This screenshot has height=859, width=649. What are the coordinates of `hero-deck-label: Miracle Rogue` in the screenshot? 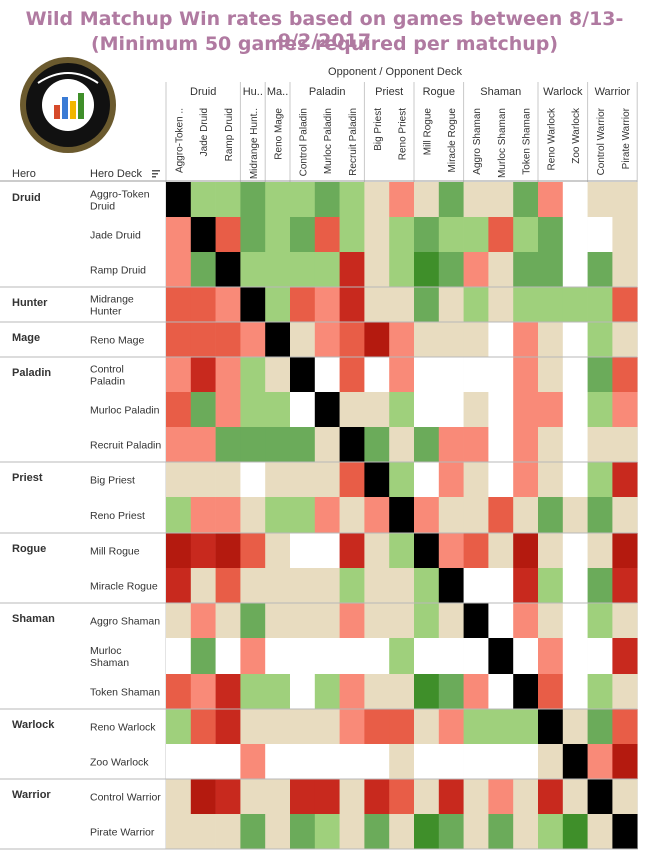 It's located at (124, 587).